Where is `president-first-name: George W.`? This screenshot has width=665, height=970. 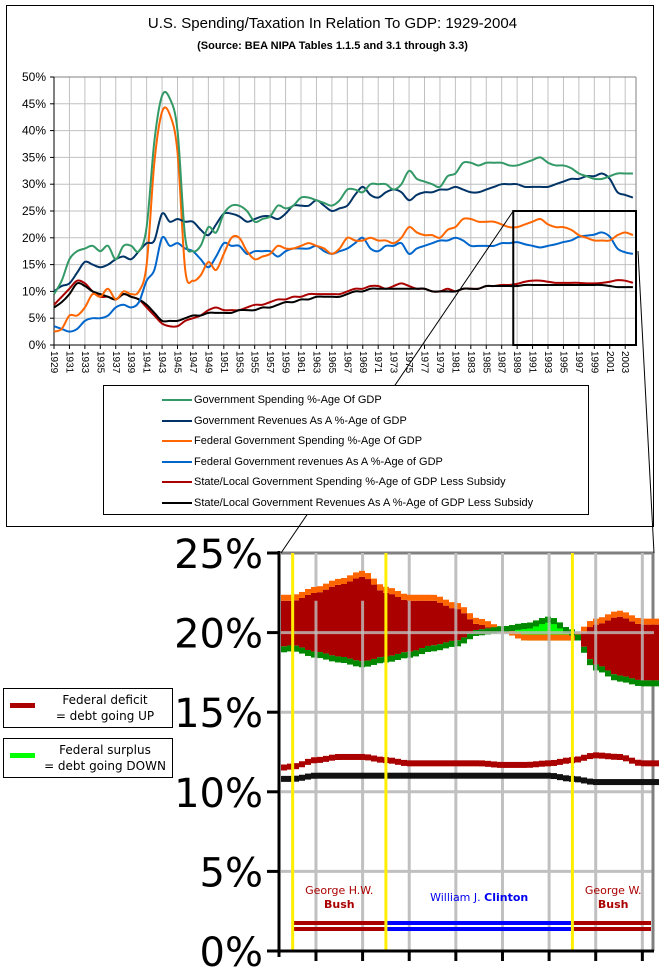
president-first-name: George W. is located at coordinates (613, 890).